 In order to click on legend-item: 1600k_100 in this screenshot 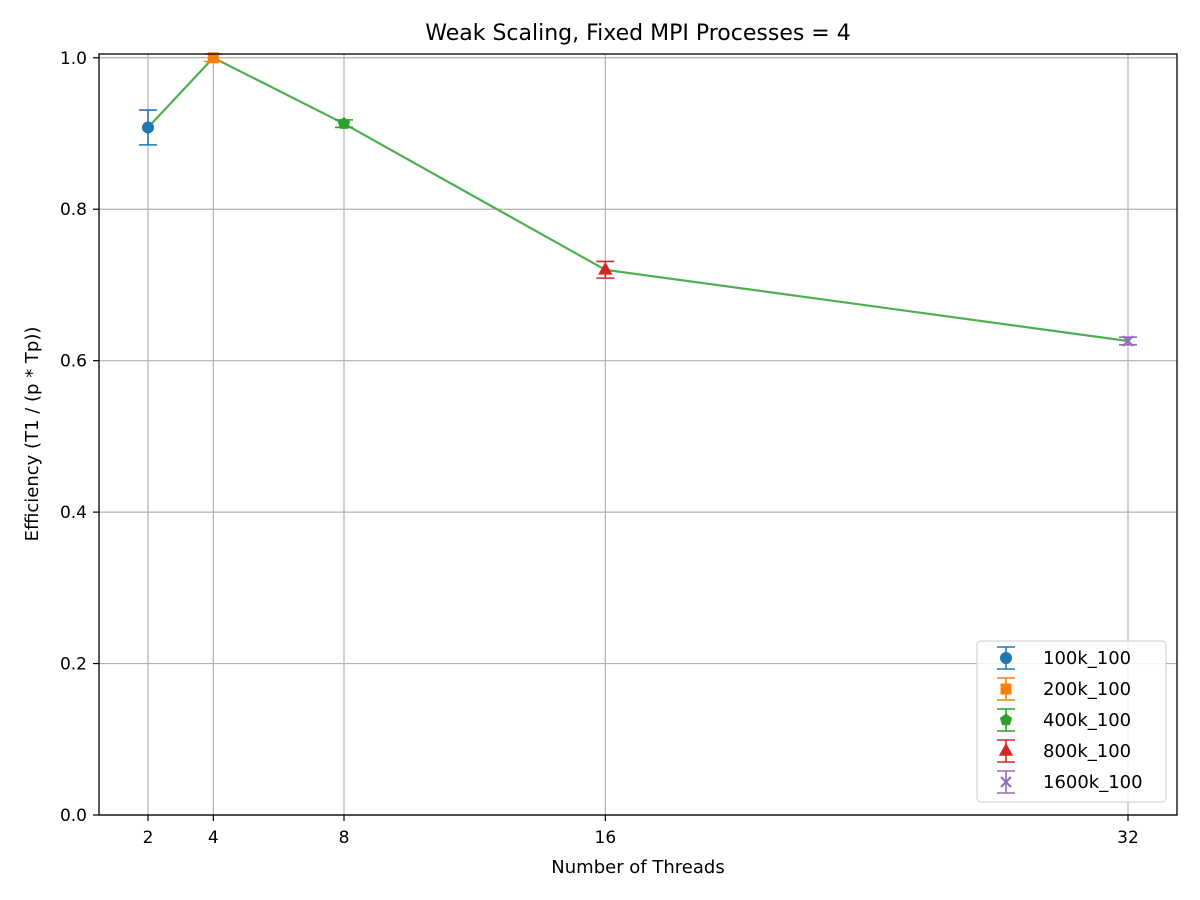, I will do `click(1070, 782)`.